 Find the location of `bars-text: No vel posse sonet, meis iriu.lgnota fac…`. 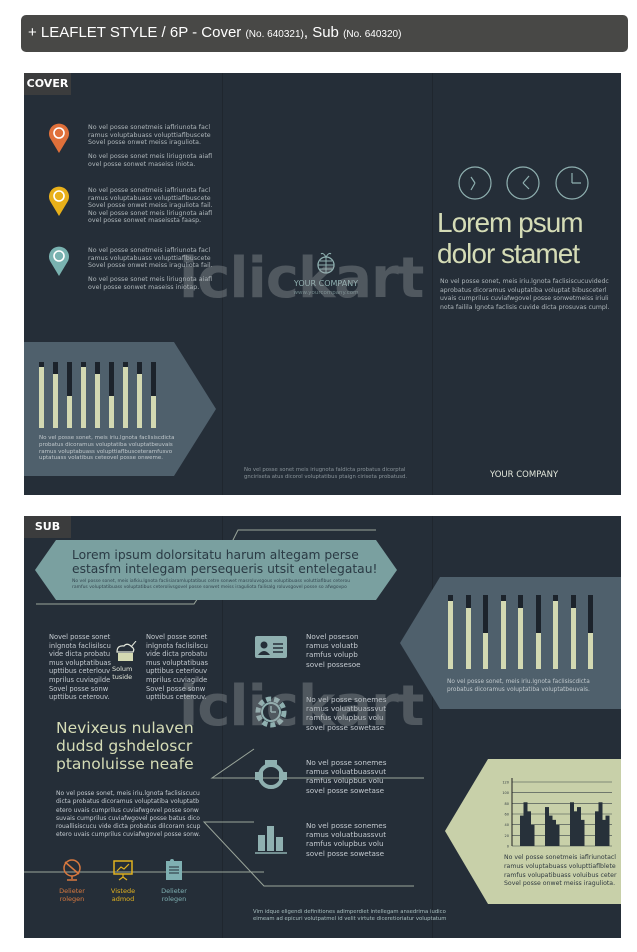

bars-text: No vel posse sonet, meis iriu.lgnota fac… is located at coordinates (518, 686).